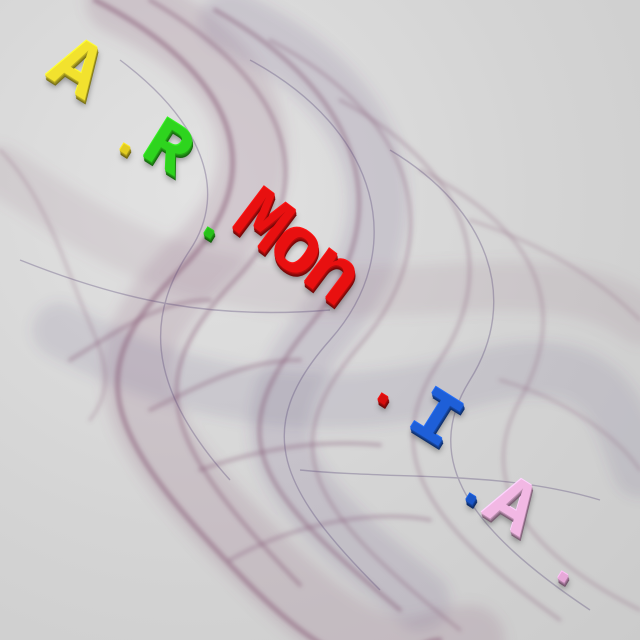 The height and width of the screenshot is (640, 640). I want to click on logo-letter-a-first: A, so click(75, 71).